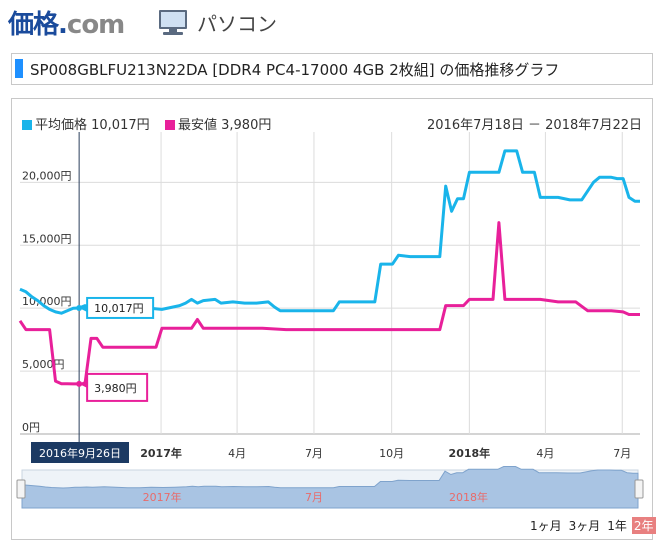 The image size is (662, 545). Describe the element at coordinates (546, 526) in the screenshot. I see `range-1m-button: 1ヶ月` at that location.